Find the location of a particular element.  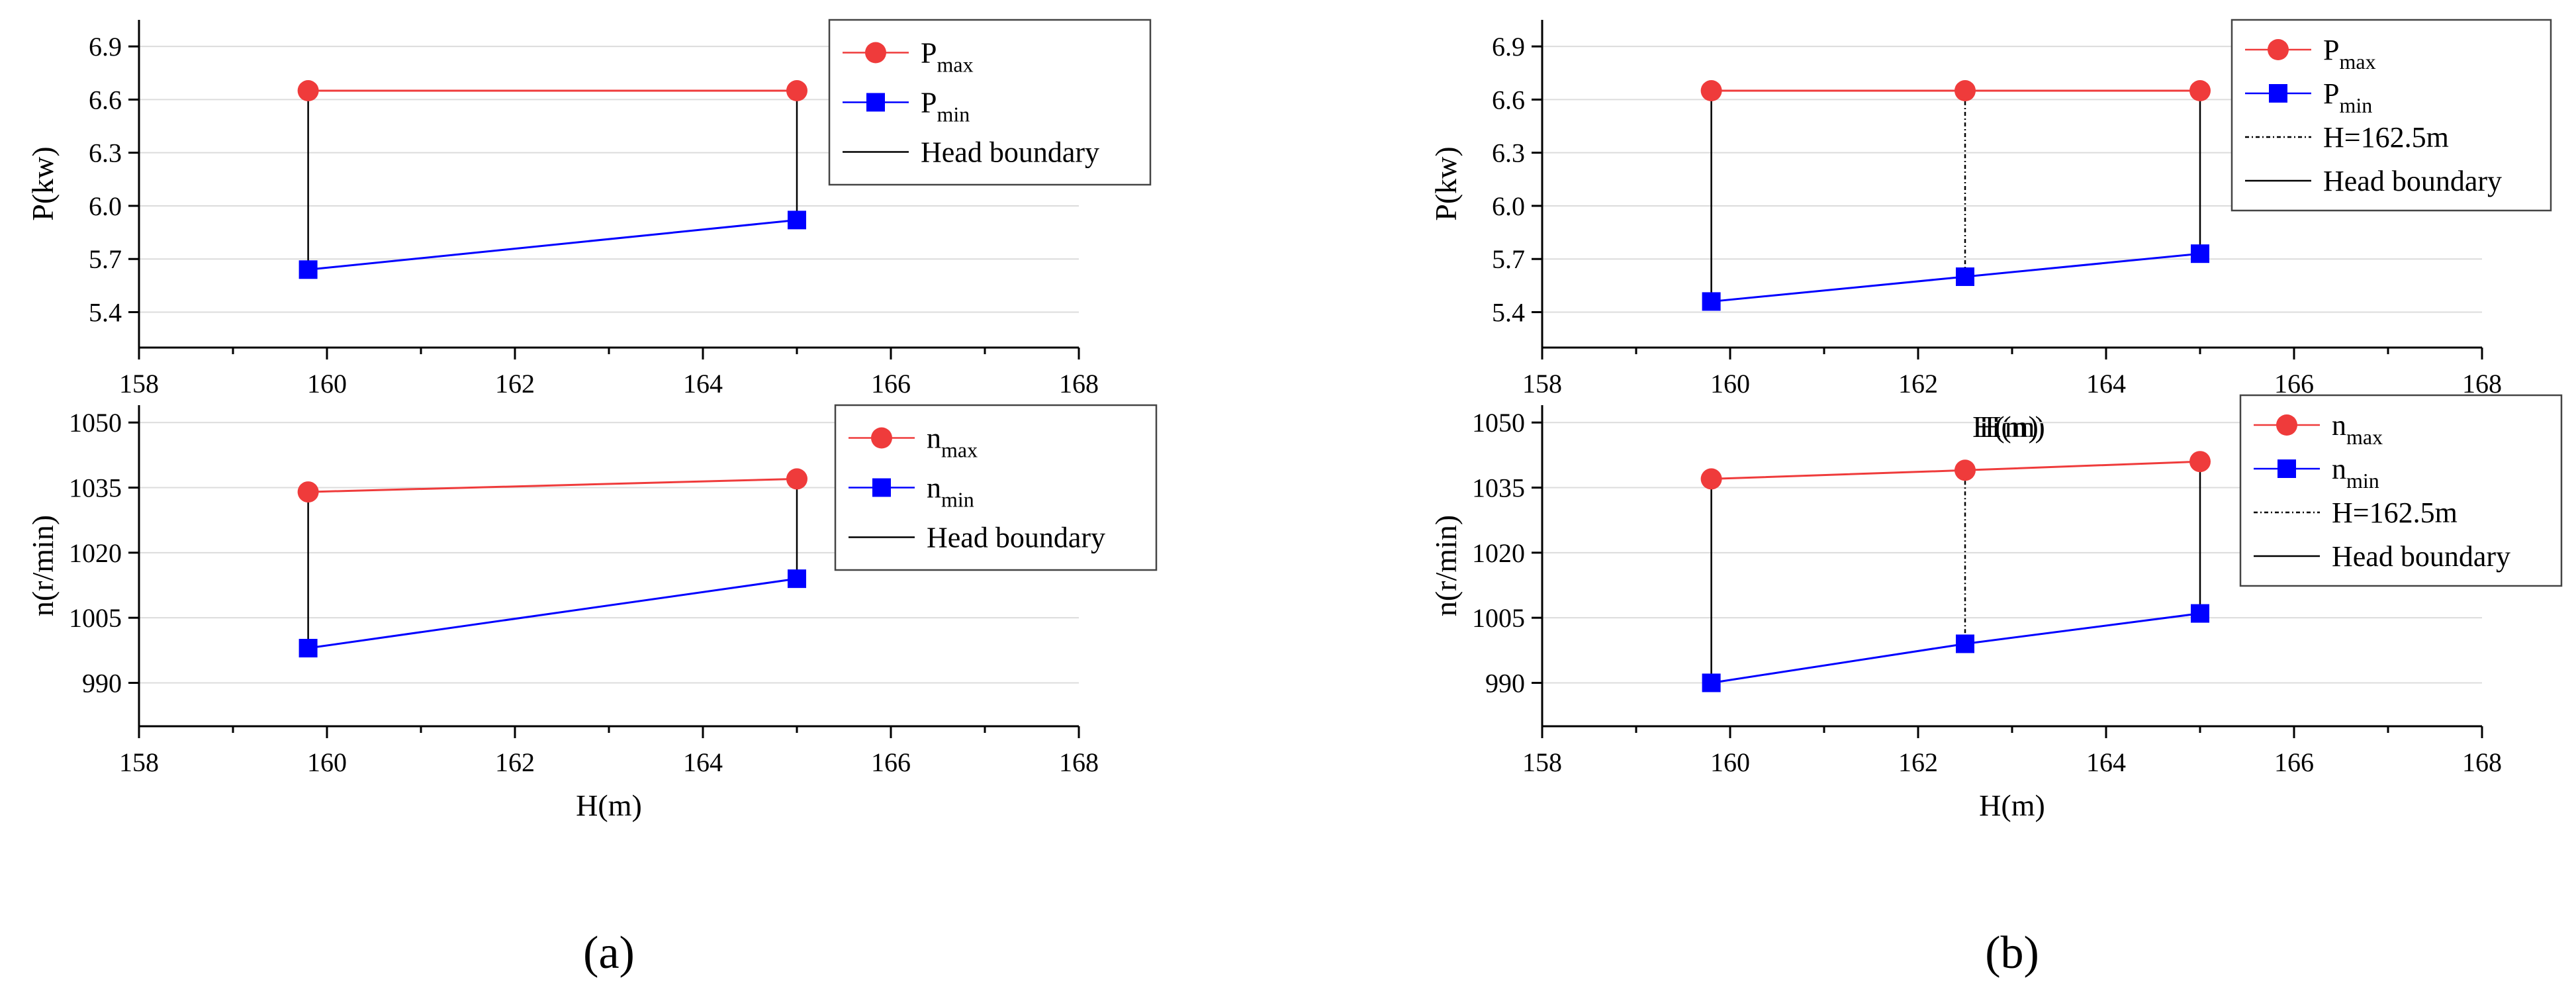

legend-label: nmin is located at coordinates (2355, 473).